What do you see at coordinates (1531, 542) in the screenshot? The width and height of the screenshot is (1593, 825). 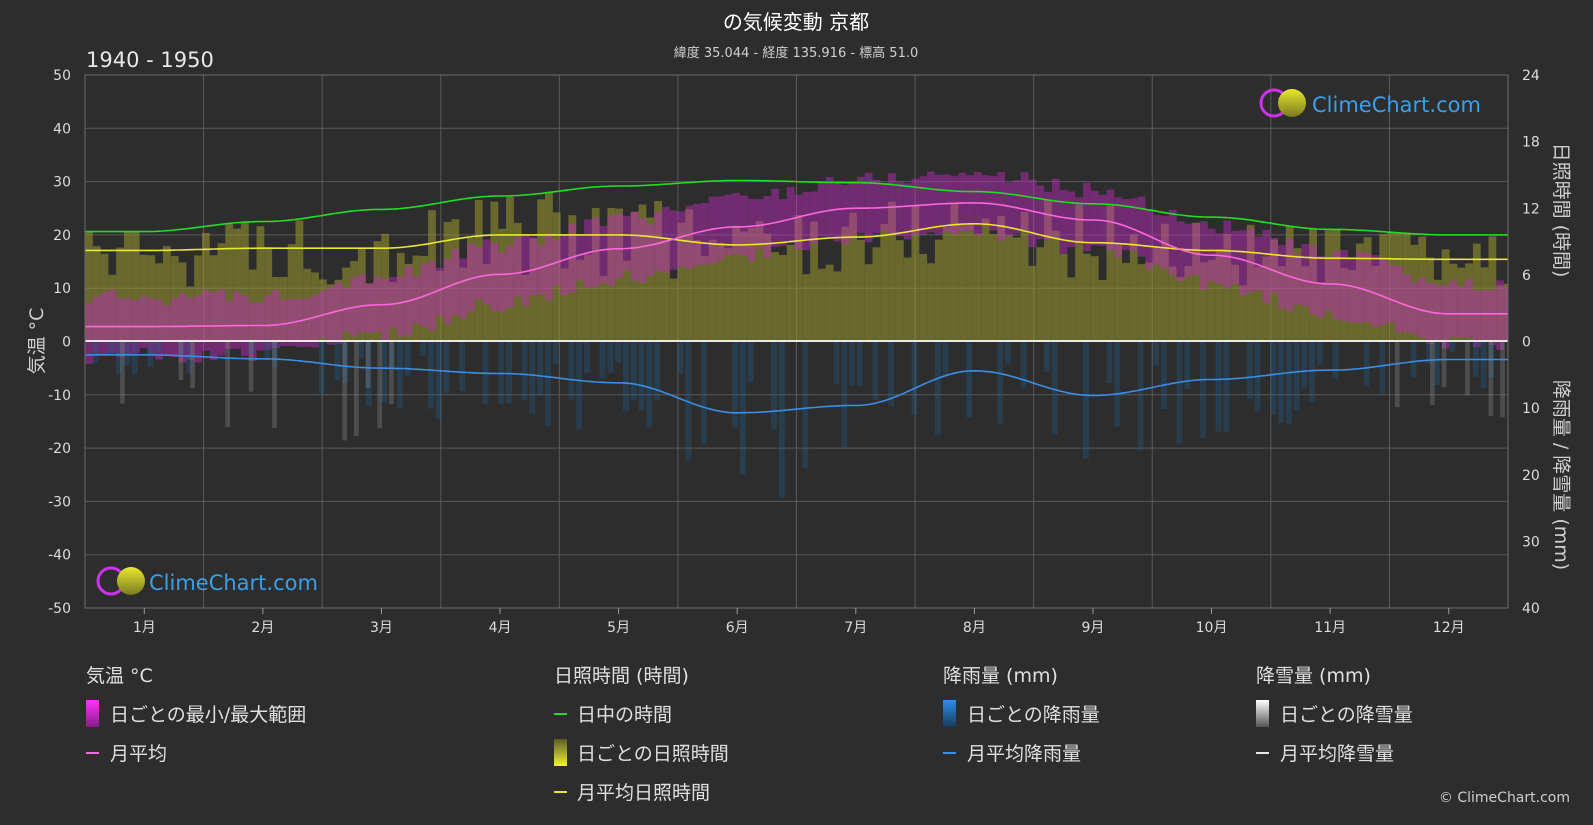 I see `right-tick-label-precip: 30` at bounding box center [1531, 542].